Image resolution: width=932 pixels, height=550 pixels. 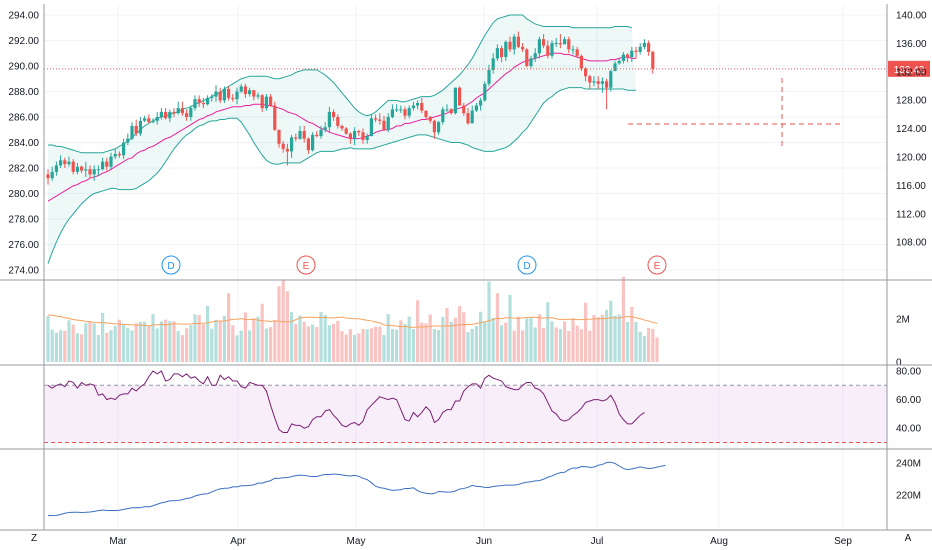 What do you see at coordinates (356, 541) in the screenshot?
I see `month-label: May` at bounding box center [356, 541].